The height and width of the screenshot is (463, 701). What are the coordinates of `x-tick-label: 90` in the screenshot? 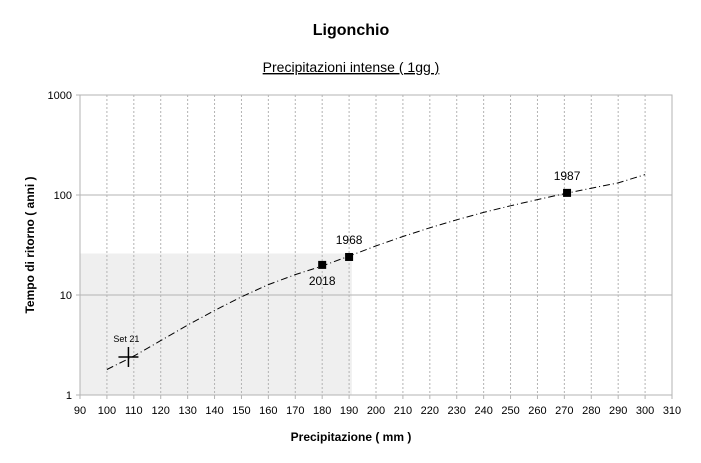 It's located at (80, 411).